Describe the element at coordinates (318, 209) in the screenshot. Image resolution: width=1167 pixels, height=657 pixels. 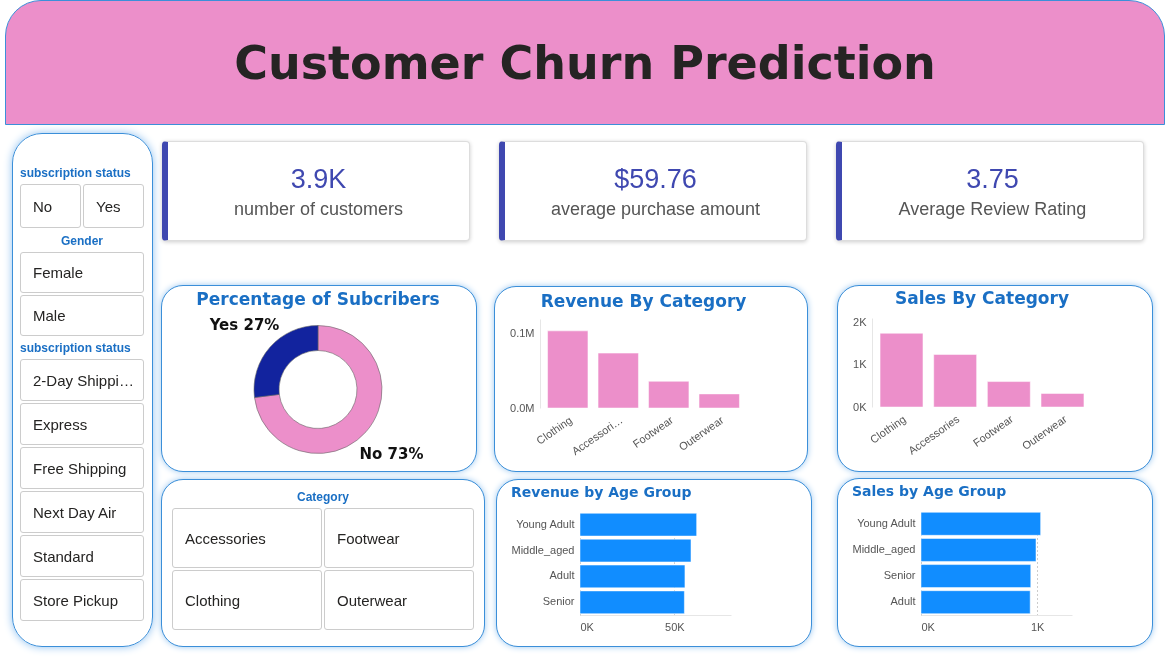
I see `text: number of customers` at that location.